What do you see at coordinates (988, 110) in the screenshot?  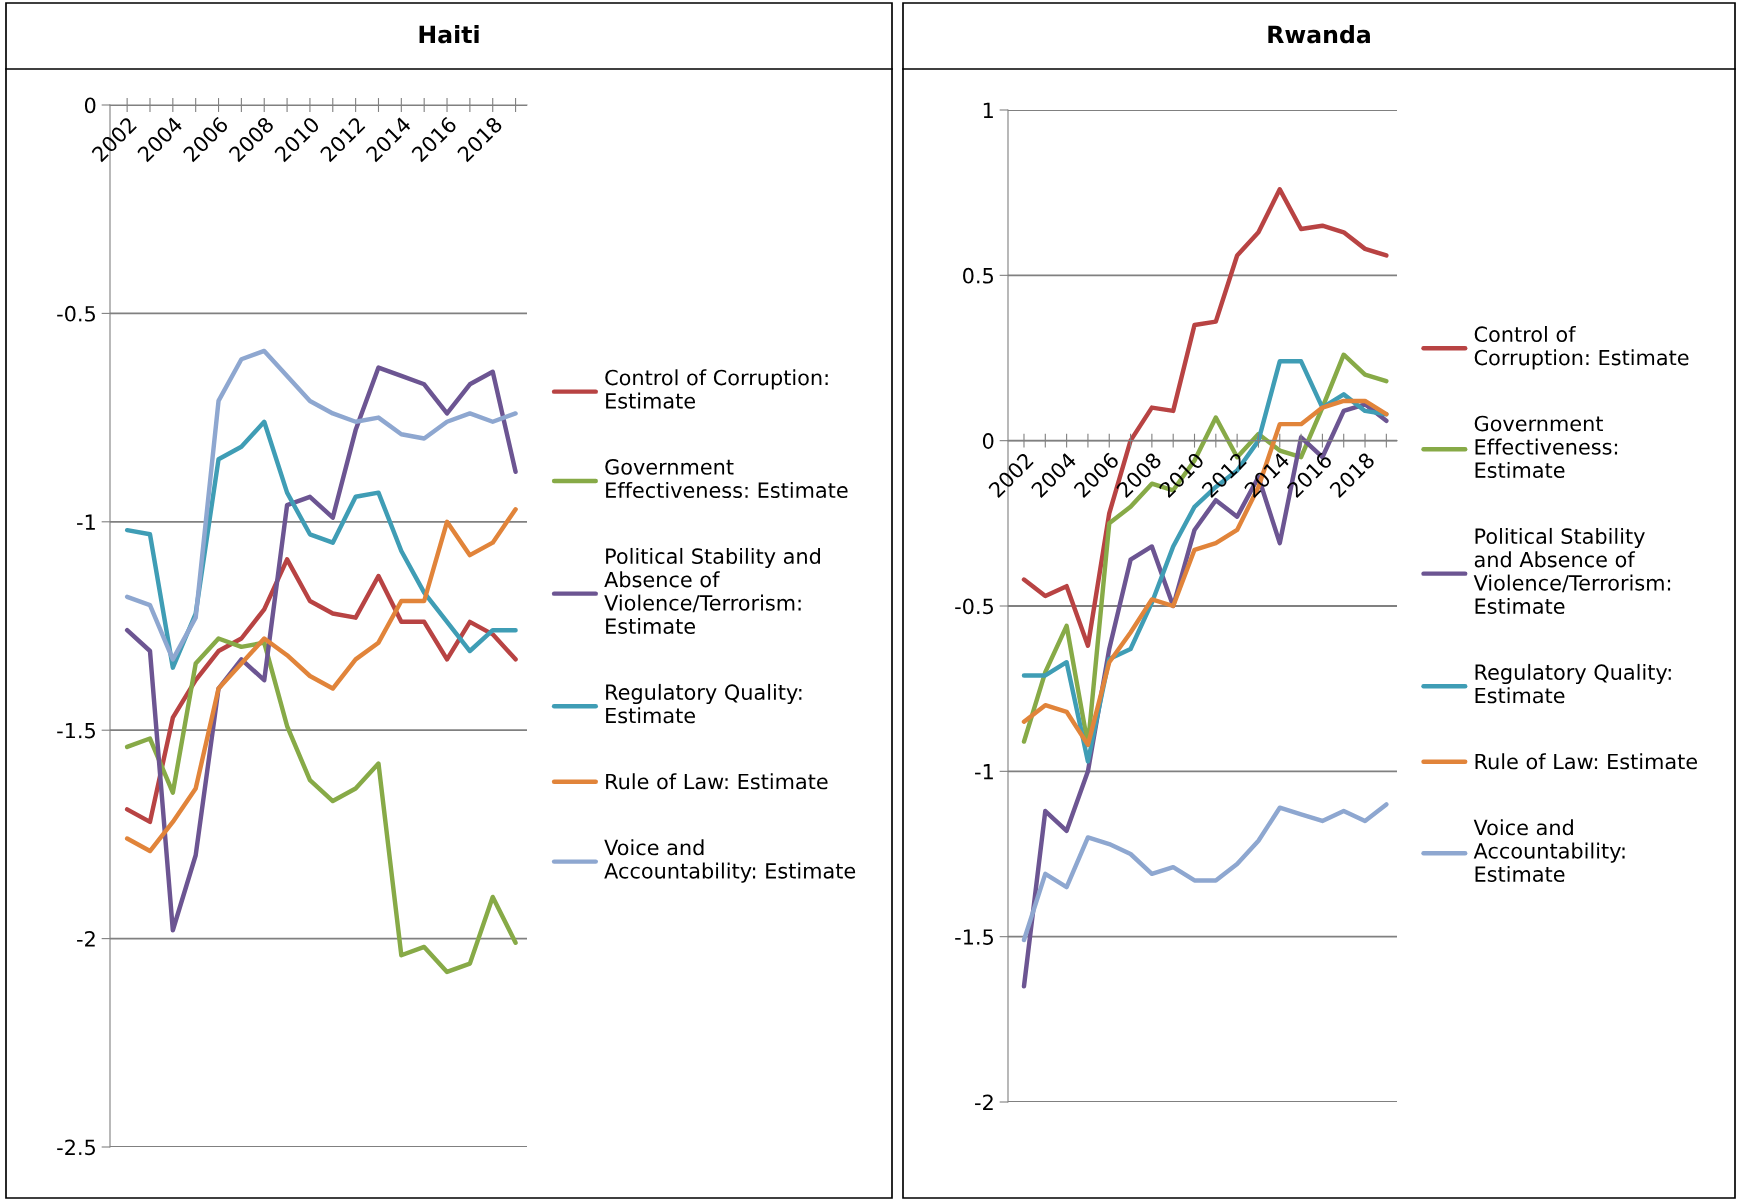 I see `y-tick-label: 1` at bounding box center [988, 110].